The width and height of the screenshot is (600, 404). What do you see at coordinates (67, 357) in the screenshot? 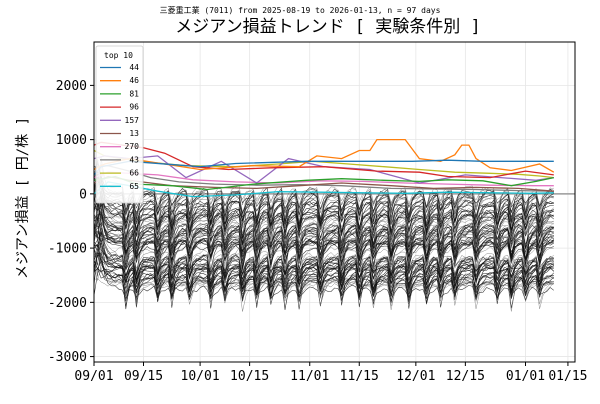
I see `y-tick-label: -3000` at bounding box center [67, 357].